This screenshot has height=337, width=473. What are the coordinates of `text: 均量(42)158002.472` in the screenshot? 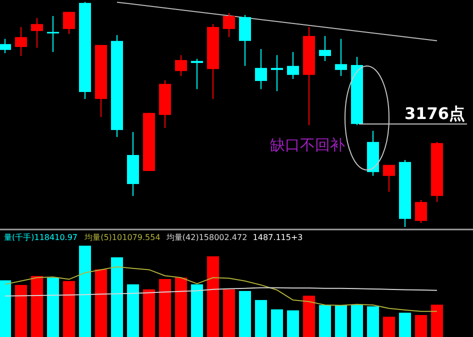 It's located at (206, 237).